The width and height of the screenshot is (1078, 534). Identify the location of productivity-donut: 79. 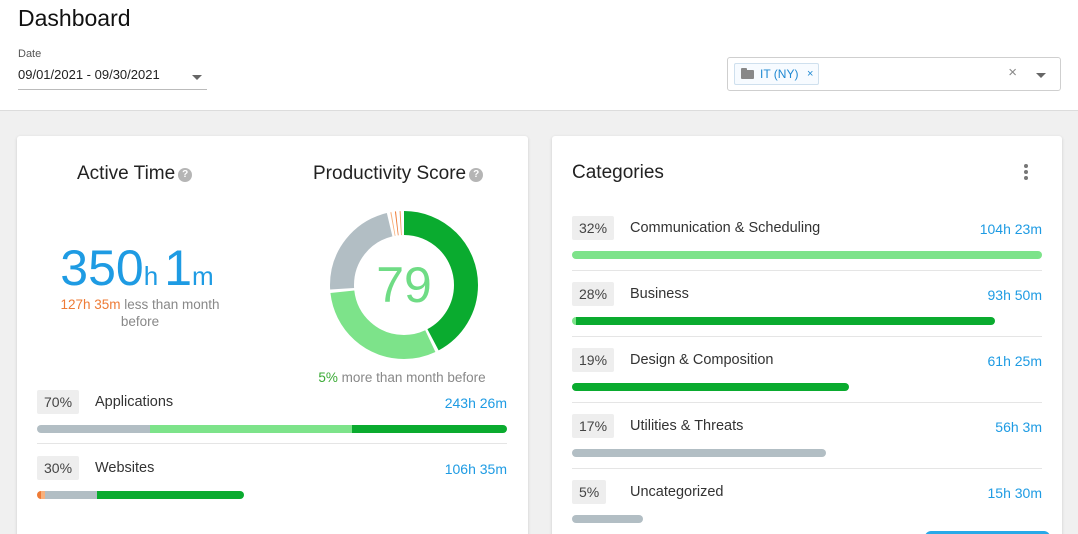
(404, 285).